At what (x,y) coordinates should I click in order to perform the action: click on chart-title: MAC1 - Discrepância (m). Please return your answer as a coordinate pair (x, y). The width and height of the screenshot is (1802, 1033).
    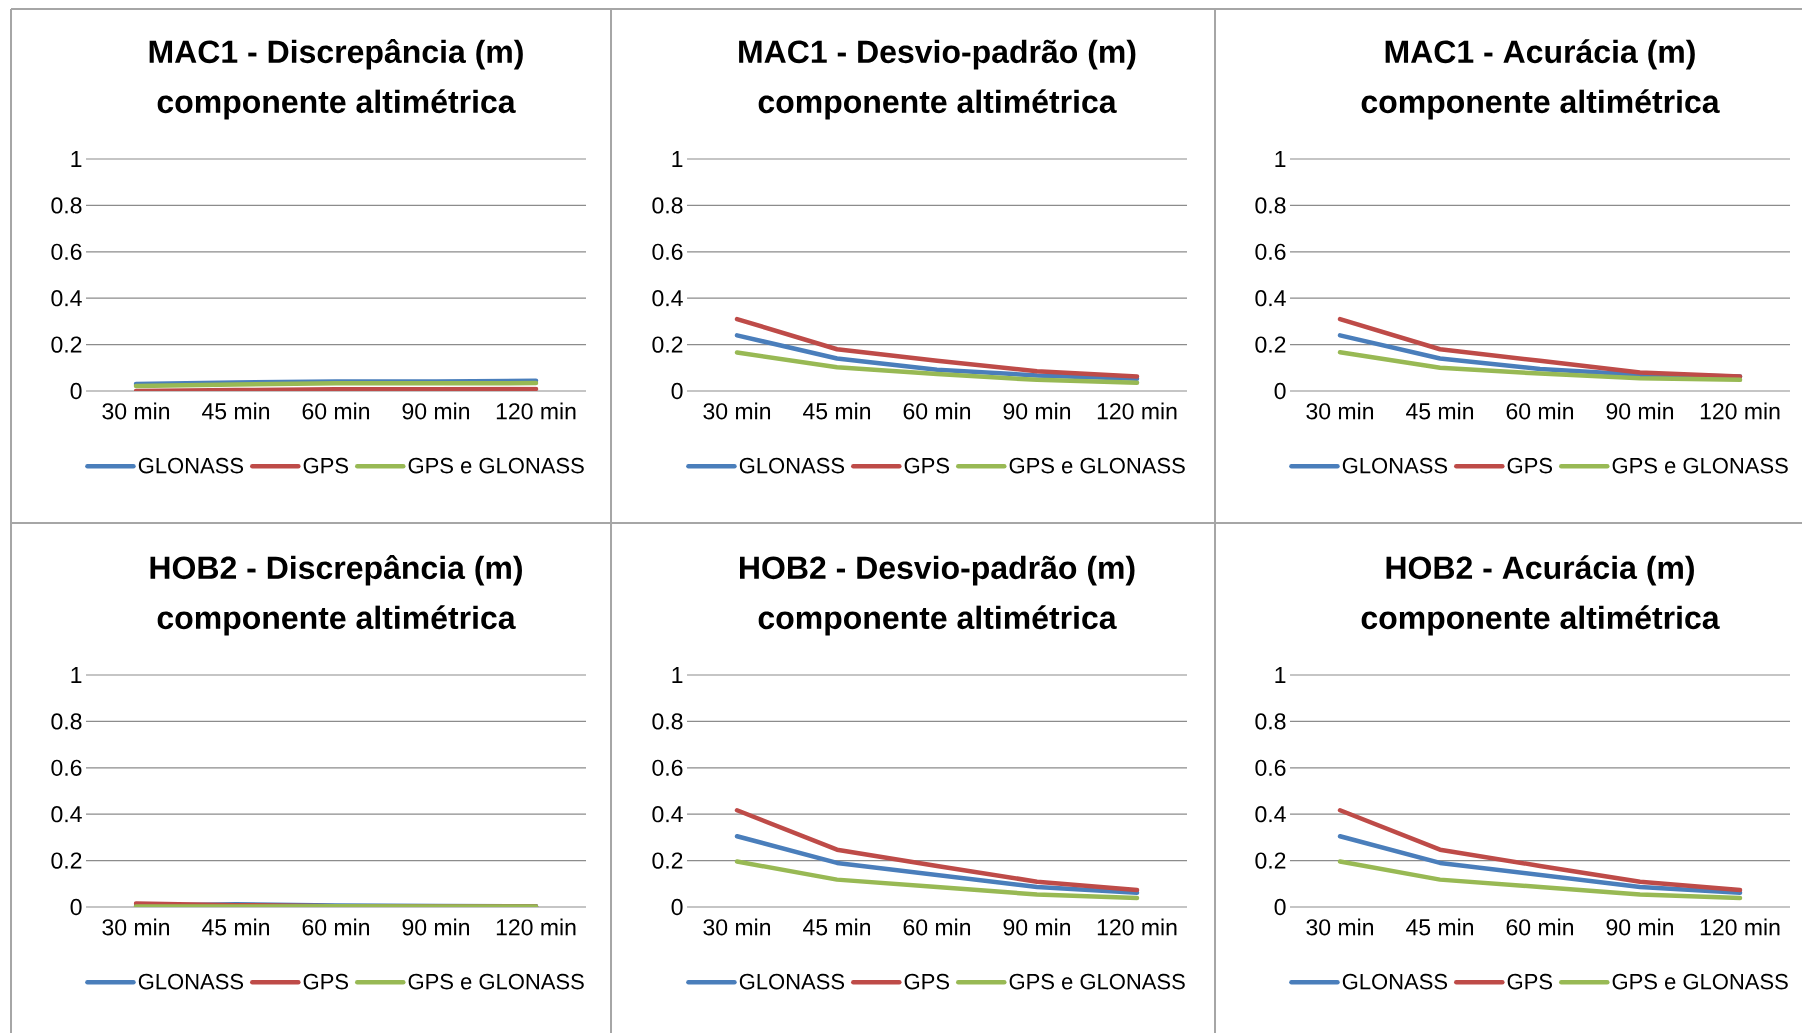
    Looking at the image, I should click on (336, 54).